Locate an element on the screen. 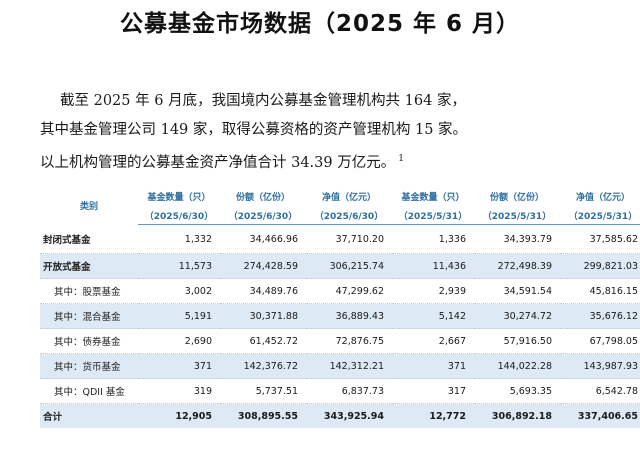 This screenshot has height=454, width=640. cell-value: 6,837.73 is located at coordinates (349, 391).